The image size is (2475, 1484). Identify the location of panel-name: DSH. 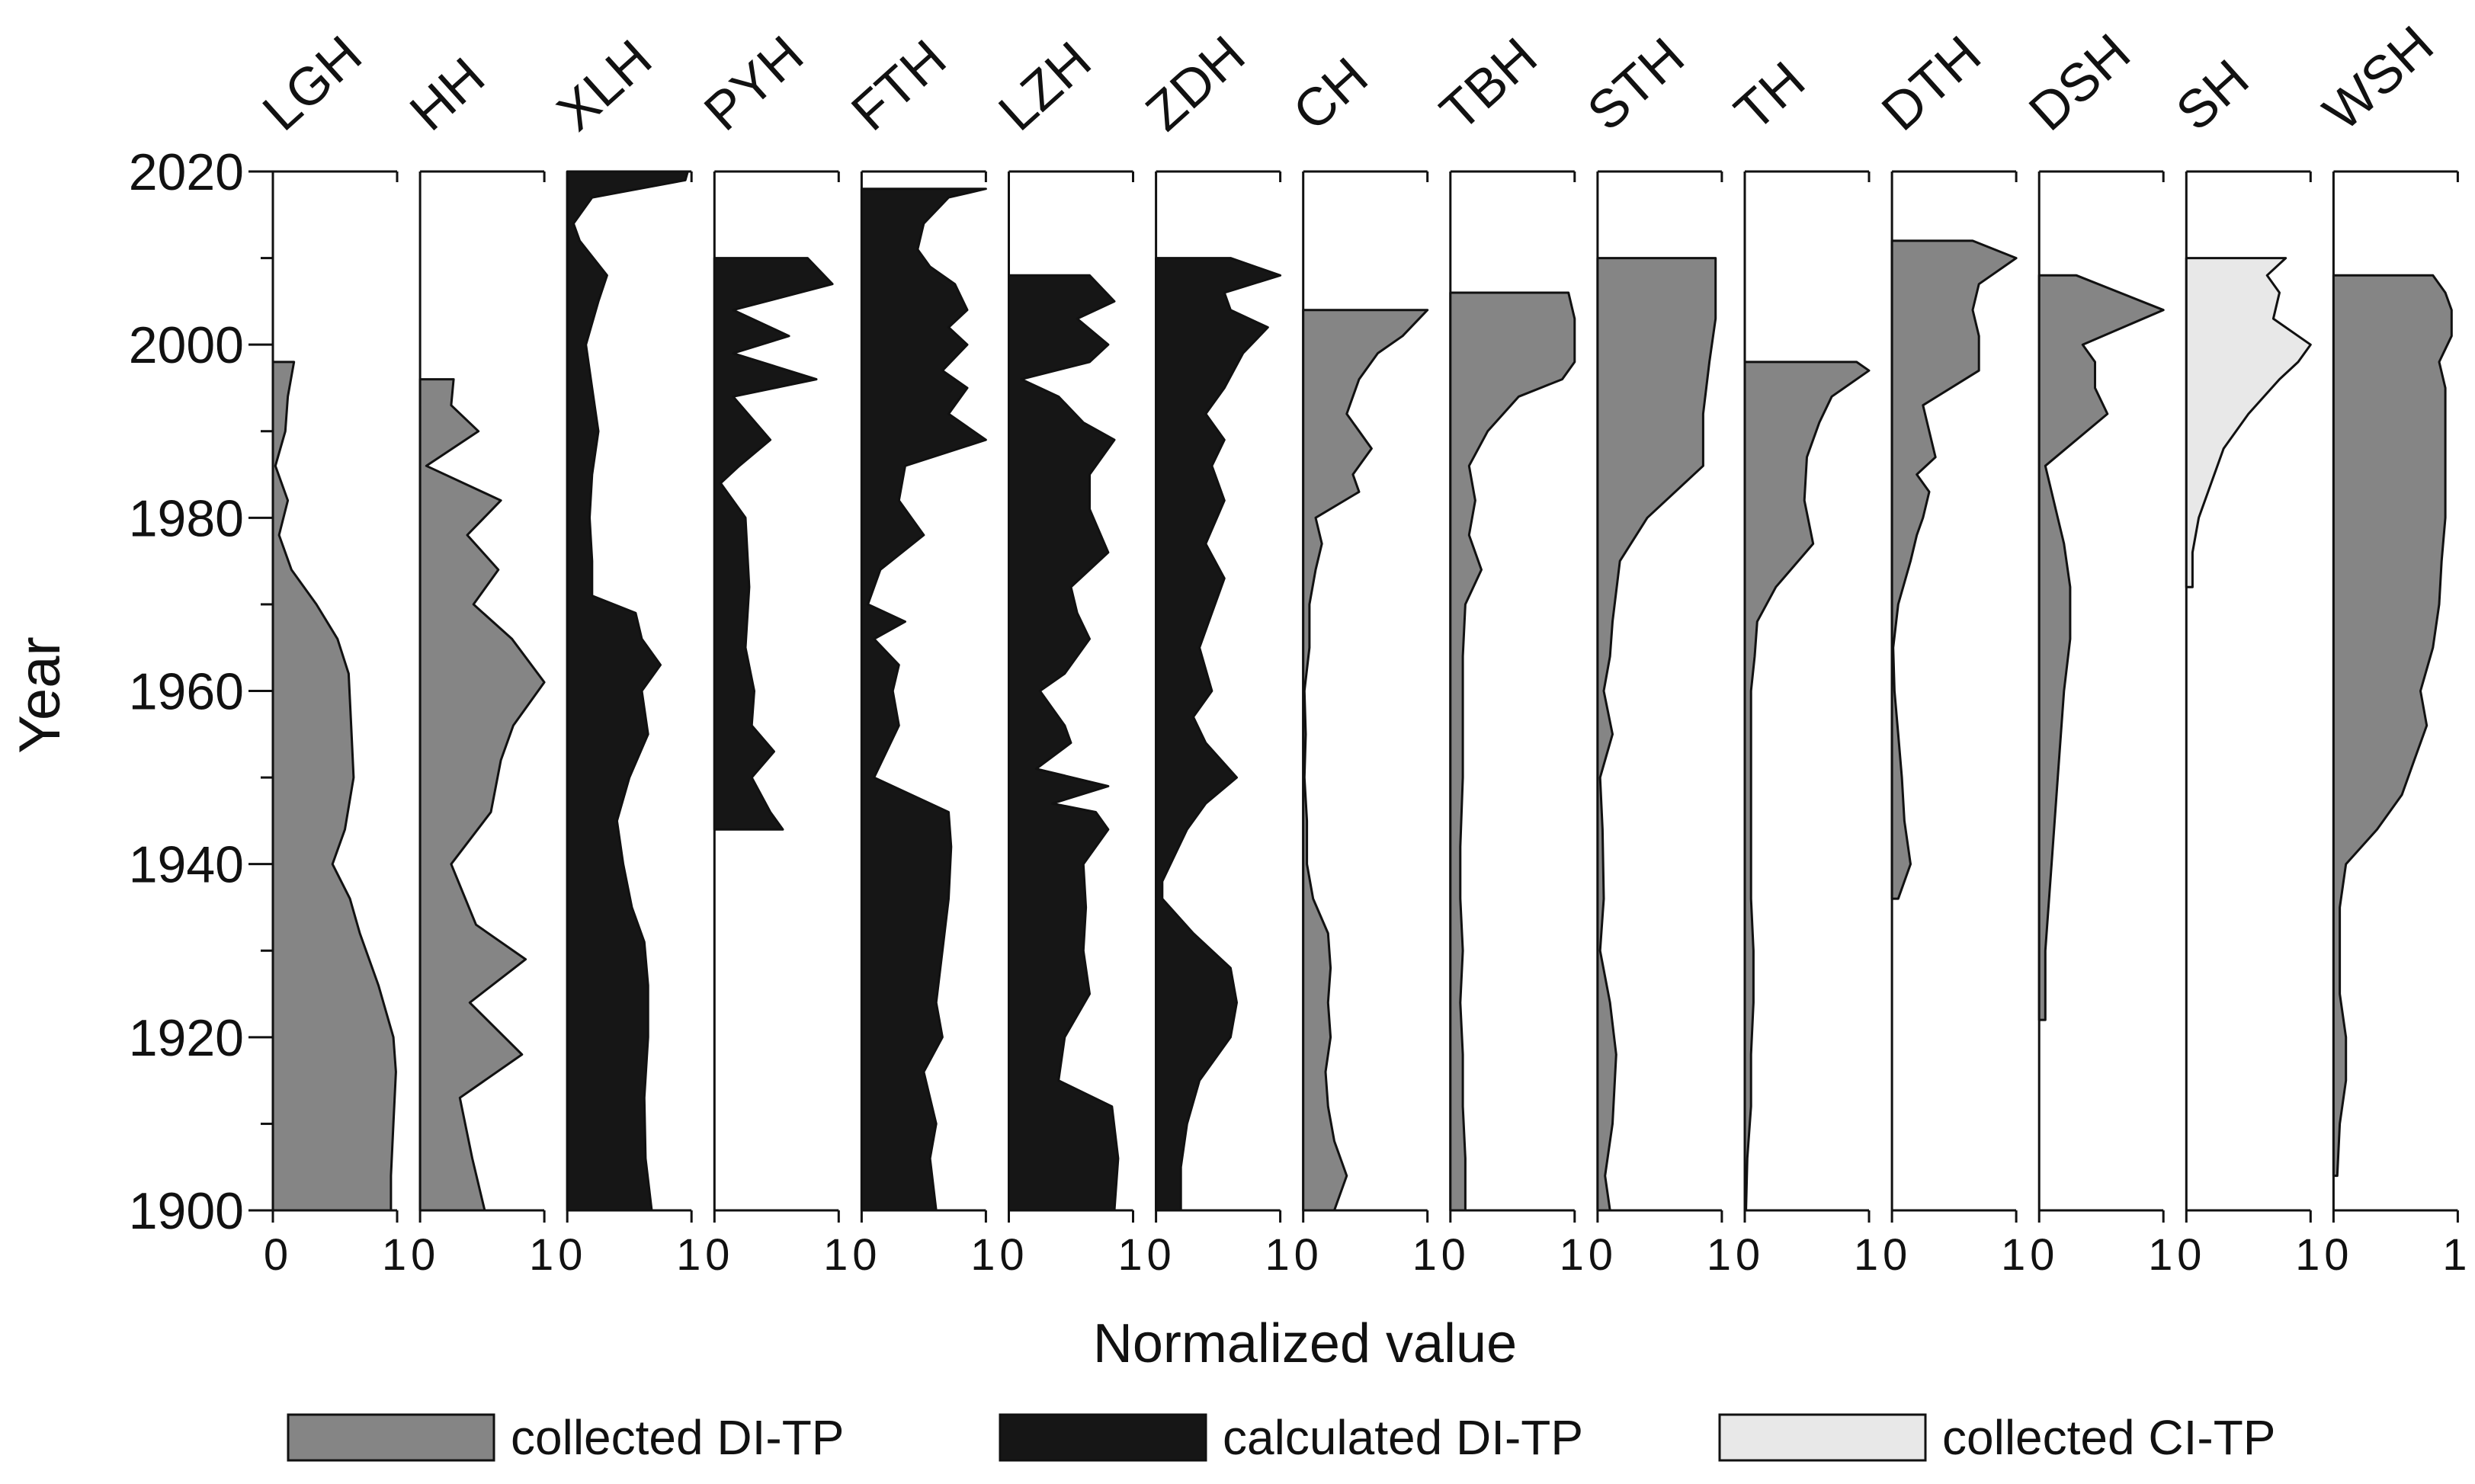
(2080, 82).